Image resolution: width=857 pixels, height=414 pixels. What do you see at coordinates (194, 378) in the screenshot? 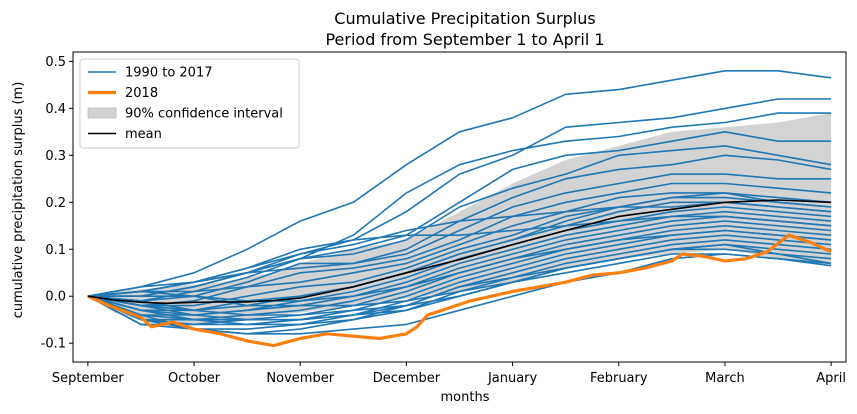
I see `x-tick-label: October` at bounding box center [194, 378].